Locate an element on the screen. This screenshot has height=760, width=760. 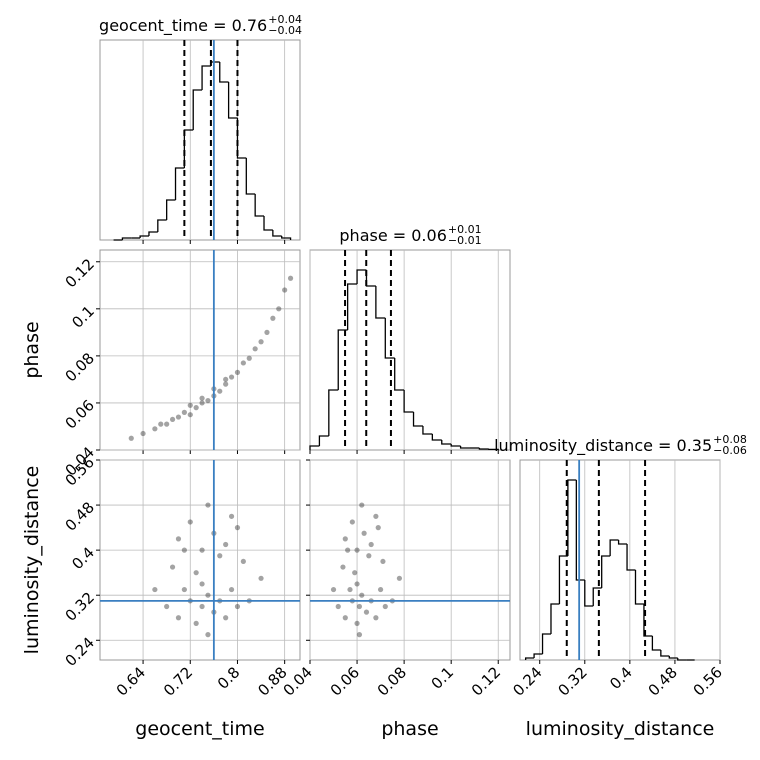
y-tick-label: 0.48 is located at coordinates (80, 516).